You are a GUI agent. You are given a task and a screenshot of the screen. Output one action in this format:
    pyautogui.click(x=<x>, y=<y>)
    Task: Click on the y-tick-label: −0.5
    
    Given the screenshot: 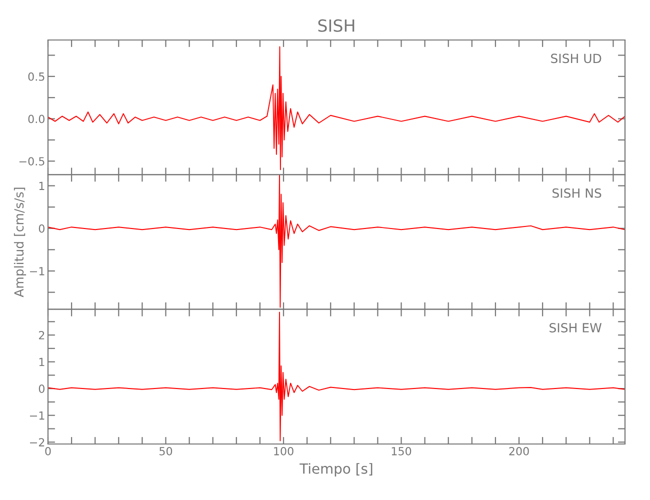 What is the action you would take?
    pyautogui.click(x=31, y=161)
    